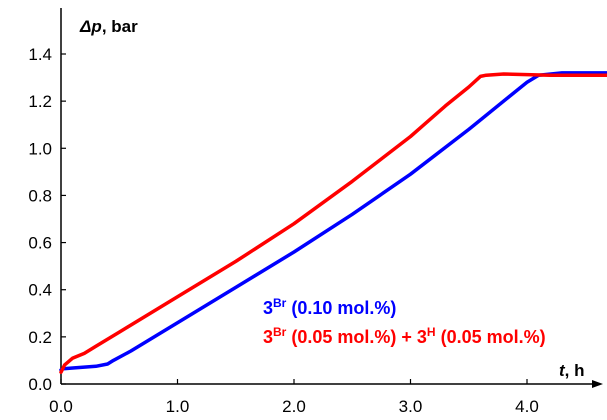 The height and width of the screenshot is (420, 607). Describe the element at coordinates (268, 337) in the screenshot. I see `legend-red-base: 3` at that location.